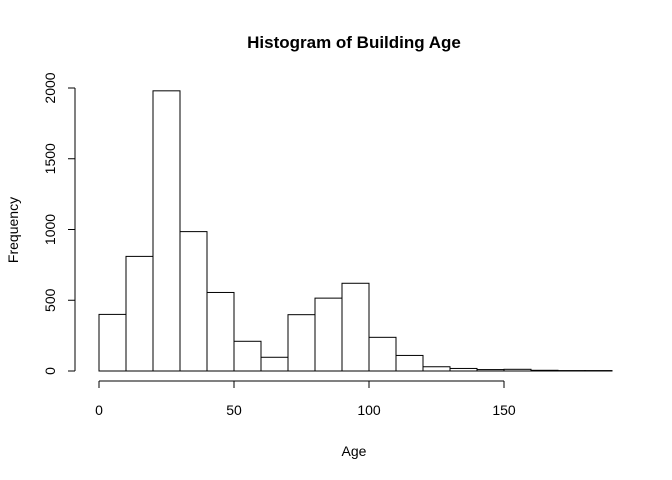  Describe the element at coordinates (504, 410) in the screenshot. I see `x-tick-label: 150` at that location.